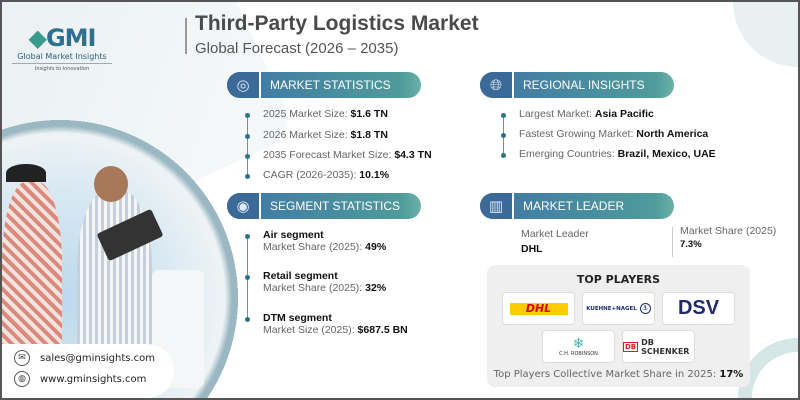 The width and height of the screenshot is (800, 400). What do you see at coordinates (324, 85) in the screenshot?
I see `market-statistics-header: ◎ MARKET STATISTICS` at bounding box center [324, 85].